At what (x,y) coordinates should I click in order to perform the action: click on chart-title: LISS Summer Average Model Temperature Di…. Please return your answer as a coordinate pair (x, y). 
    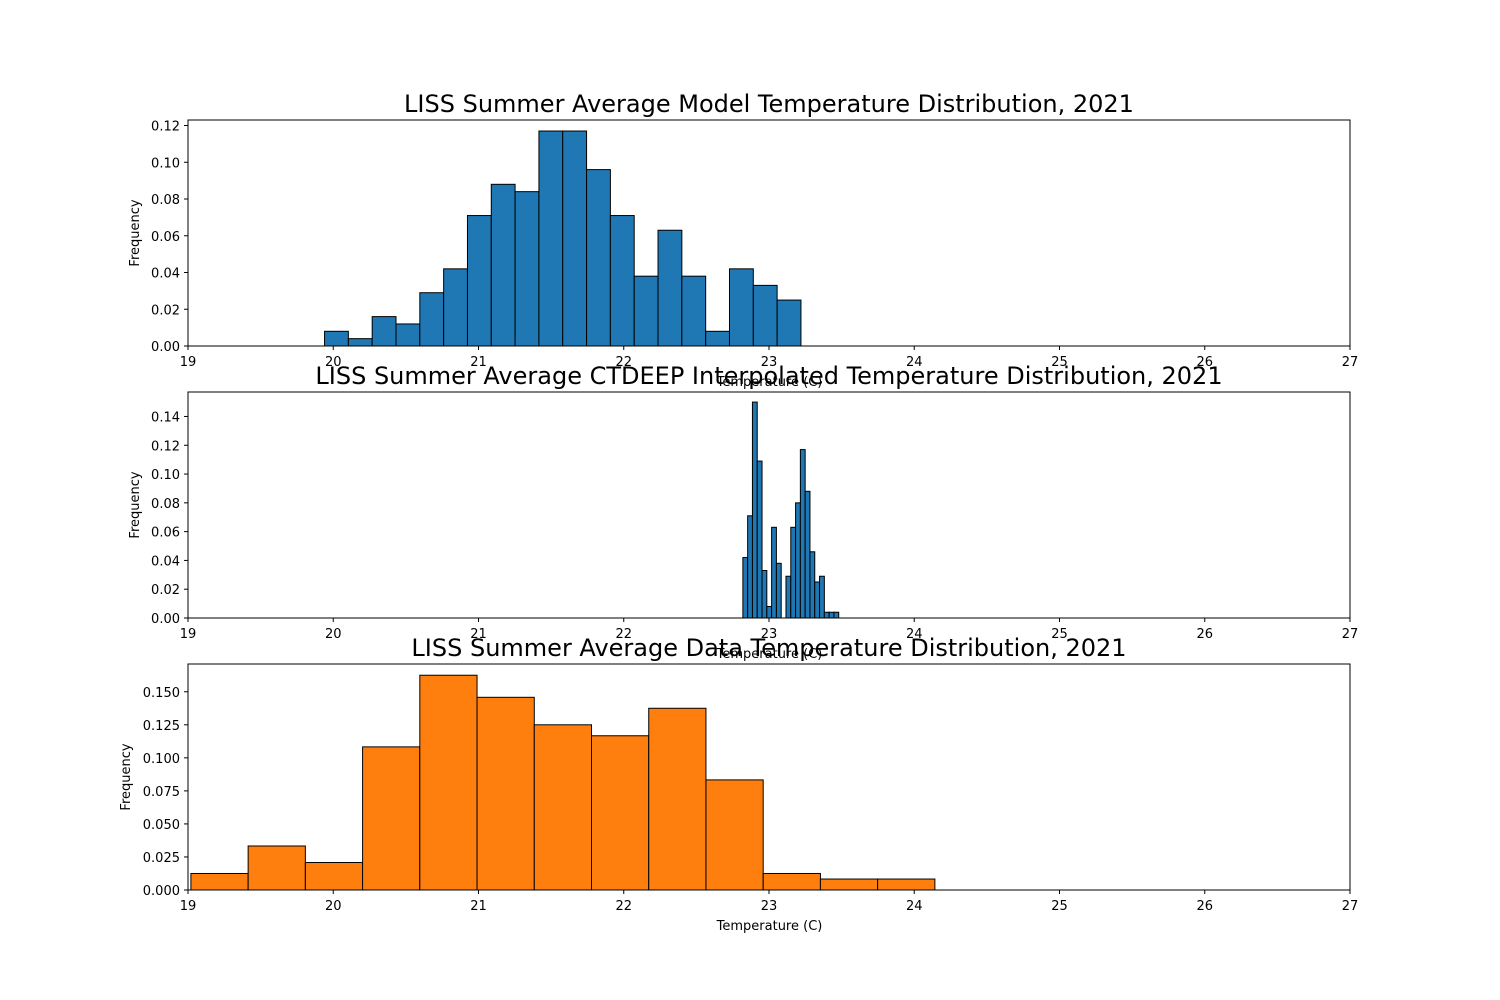
    Looking at the image, I should click on (769, 104).